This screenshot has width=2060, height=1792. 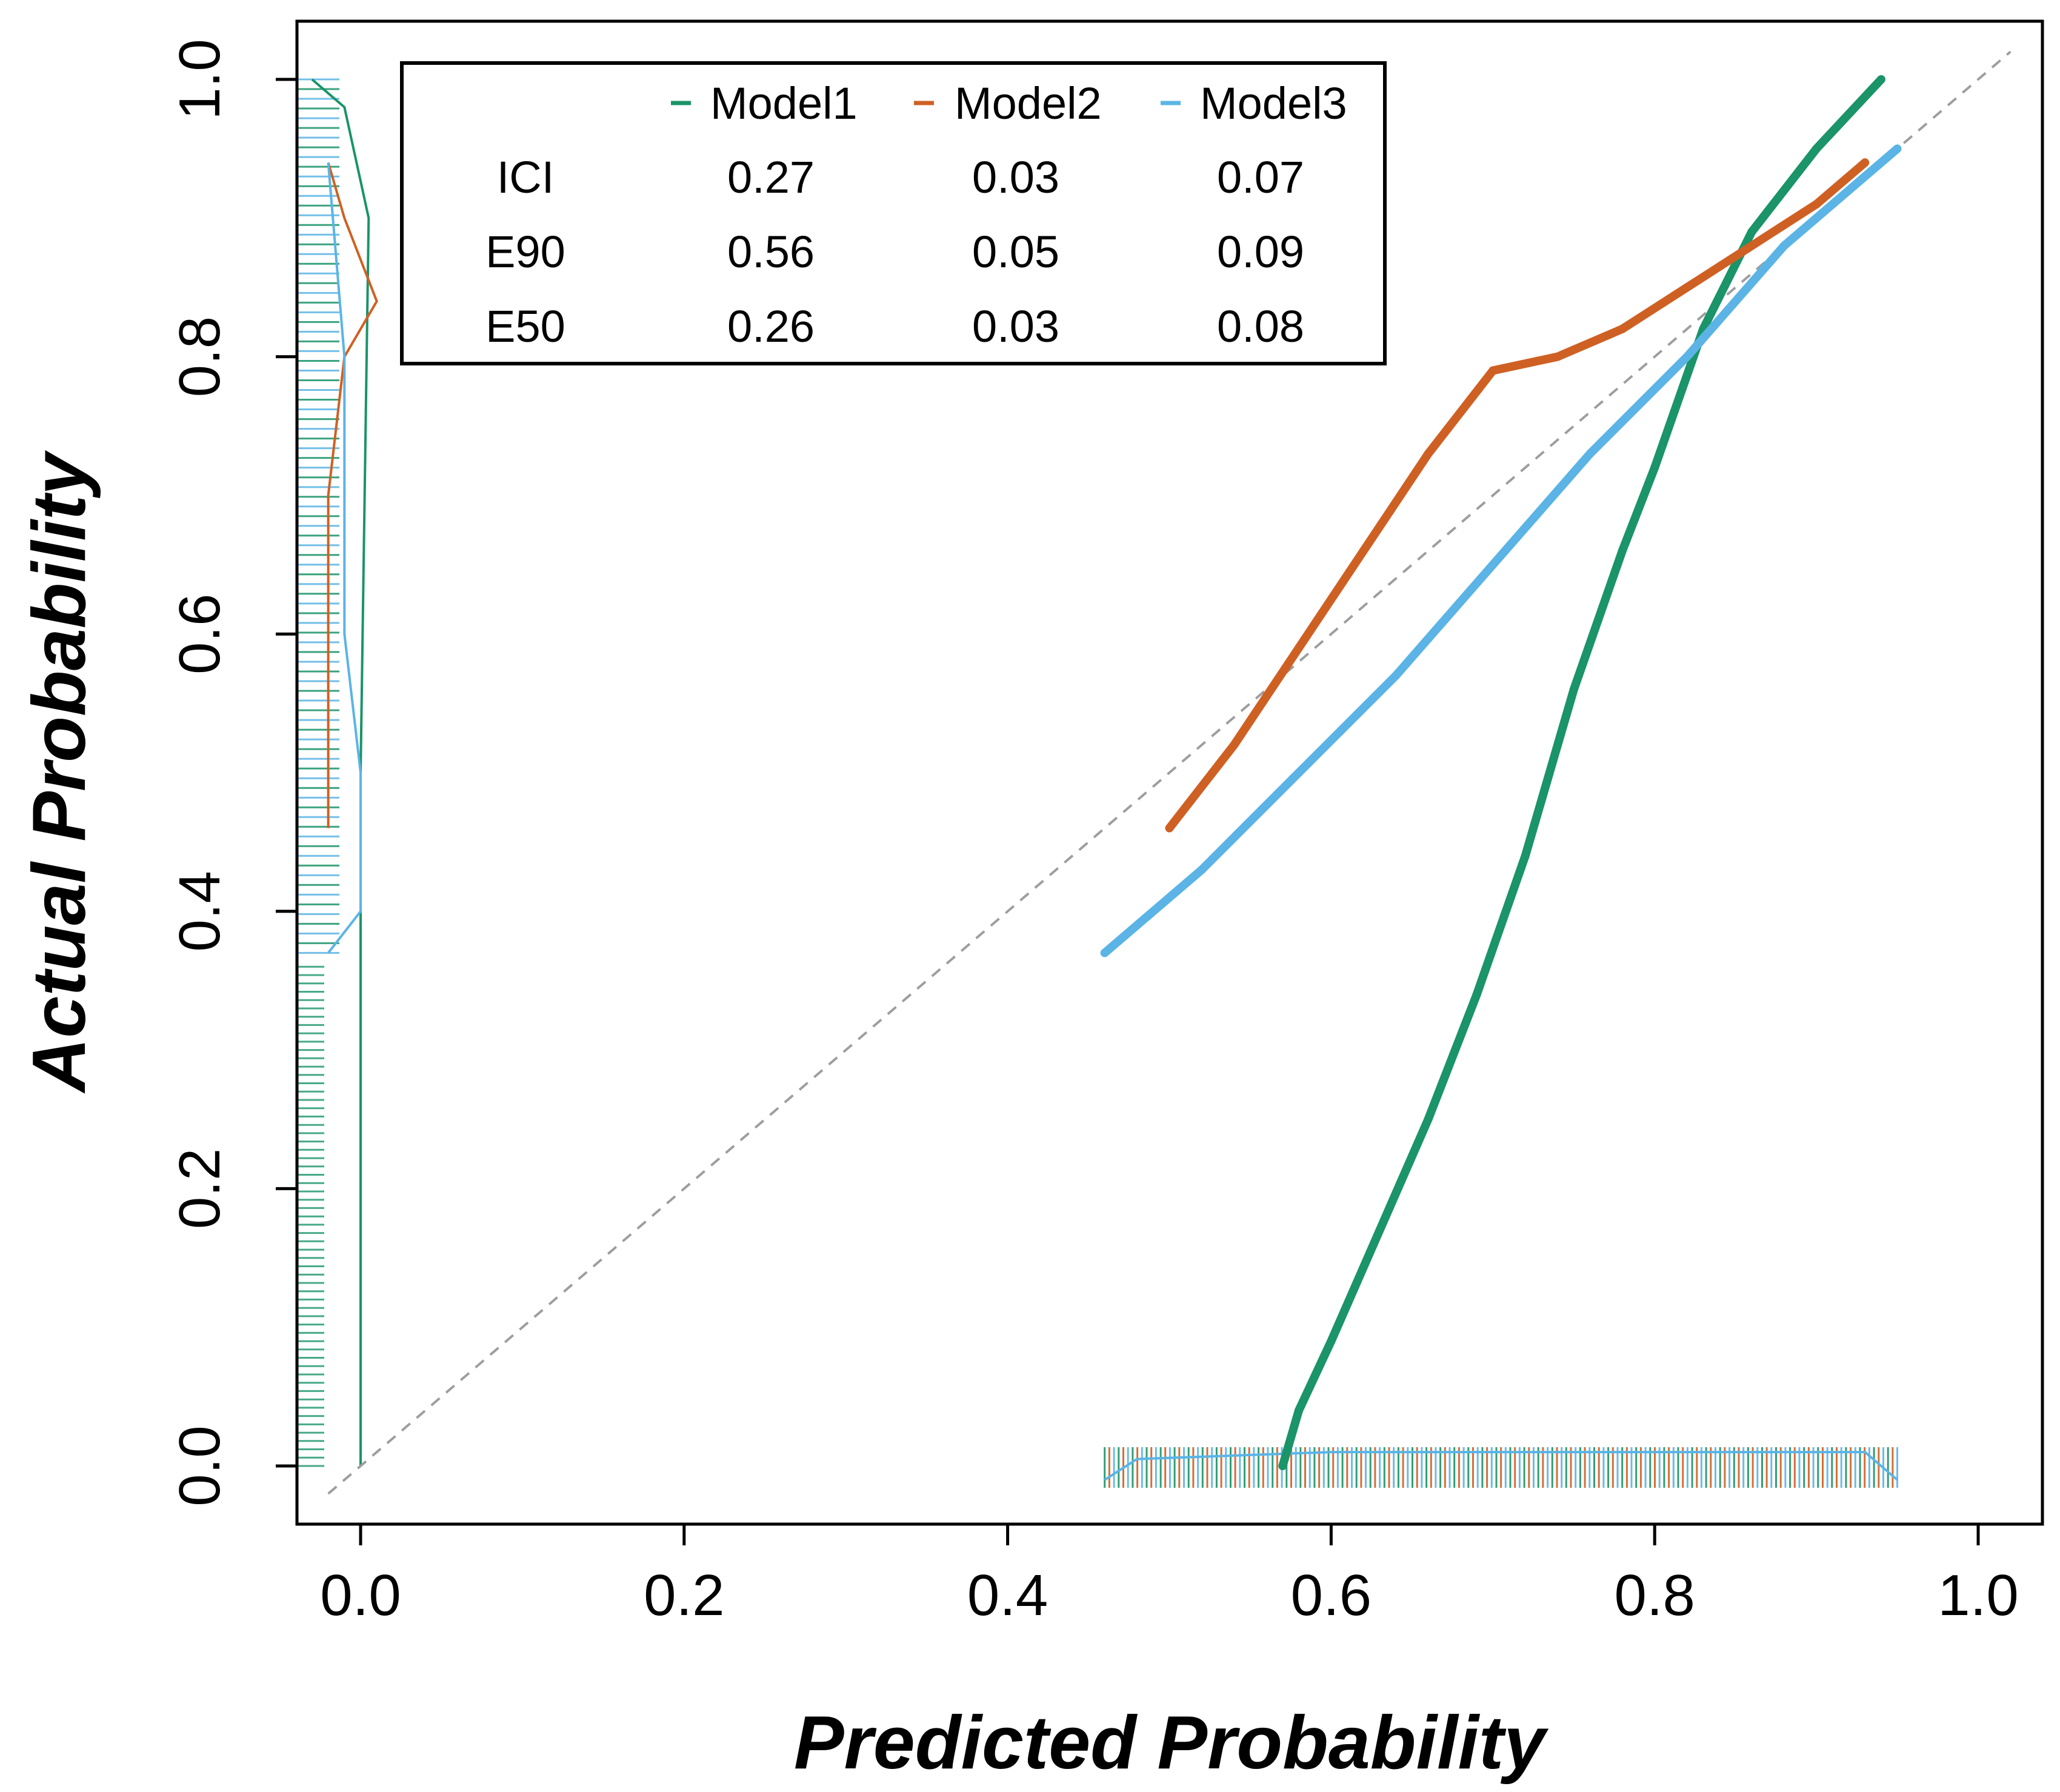 What do you see at coordinates (526, 177) in the screenshot?
I see `metric-label-ici: ICI` at bounding box center [526, 177].